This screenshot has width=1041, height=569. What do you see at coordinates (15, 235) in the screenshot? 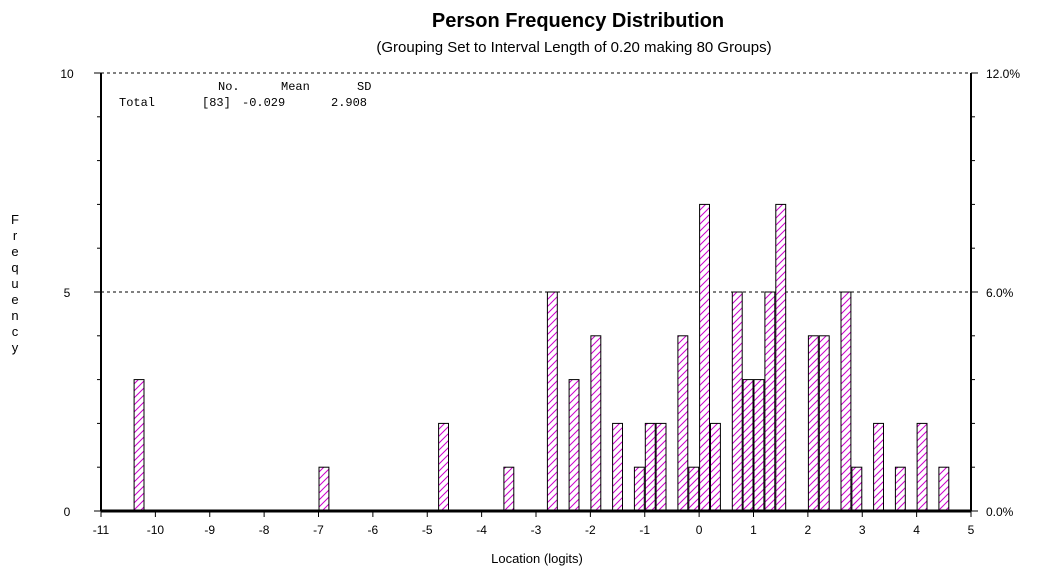
I see `y-axis-label-letter: r` at bounding box center [15, 235].